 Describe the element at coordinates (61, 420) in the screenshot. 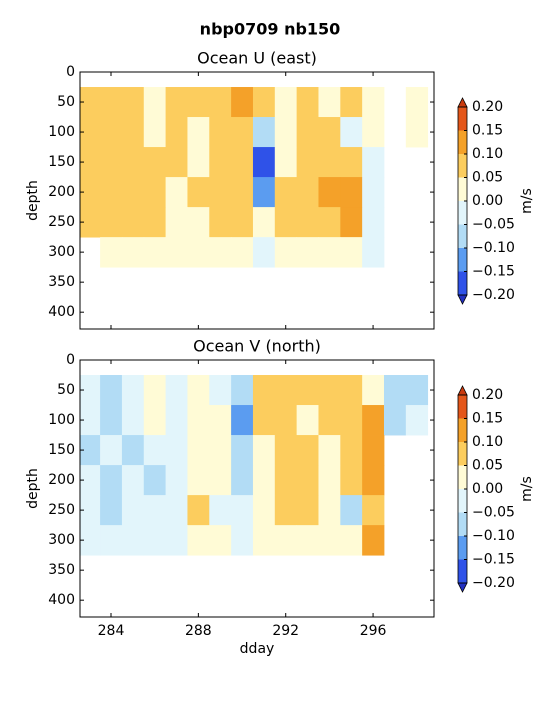

I see `y-tick-label: 100` at that location.